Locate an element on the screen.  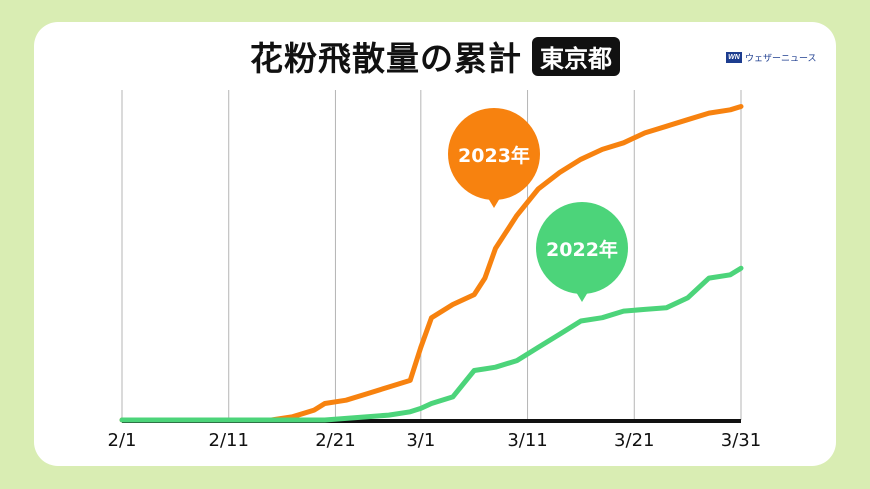
callout-2023: 2023年 is located at coordinates (494, 154).